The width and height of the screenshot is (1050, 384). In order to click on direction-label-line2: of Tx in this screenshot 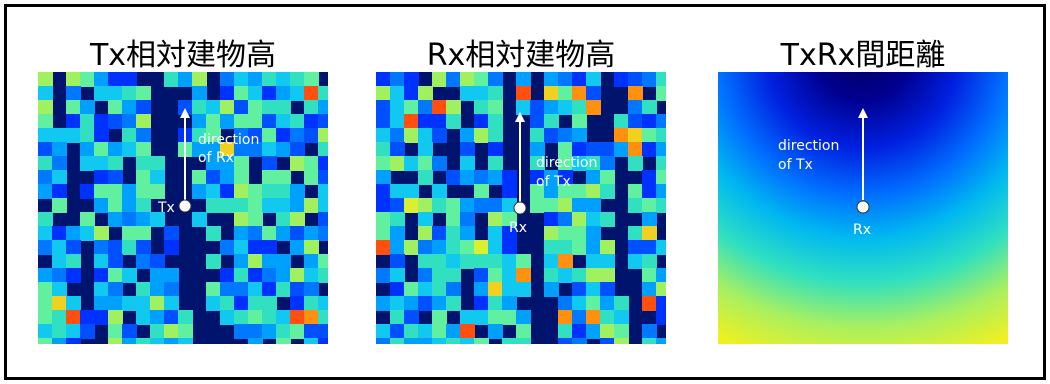, I will do `click(795, 165)`.